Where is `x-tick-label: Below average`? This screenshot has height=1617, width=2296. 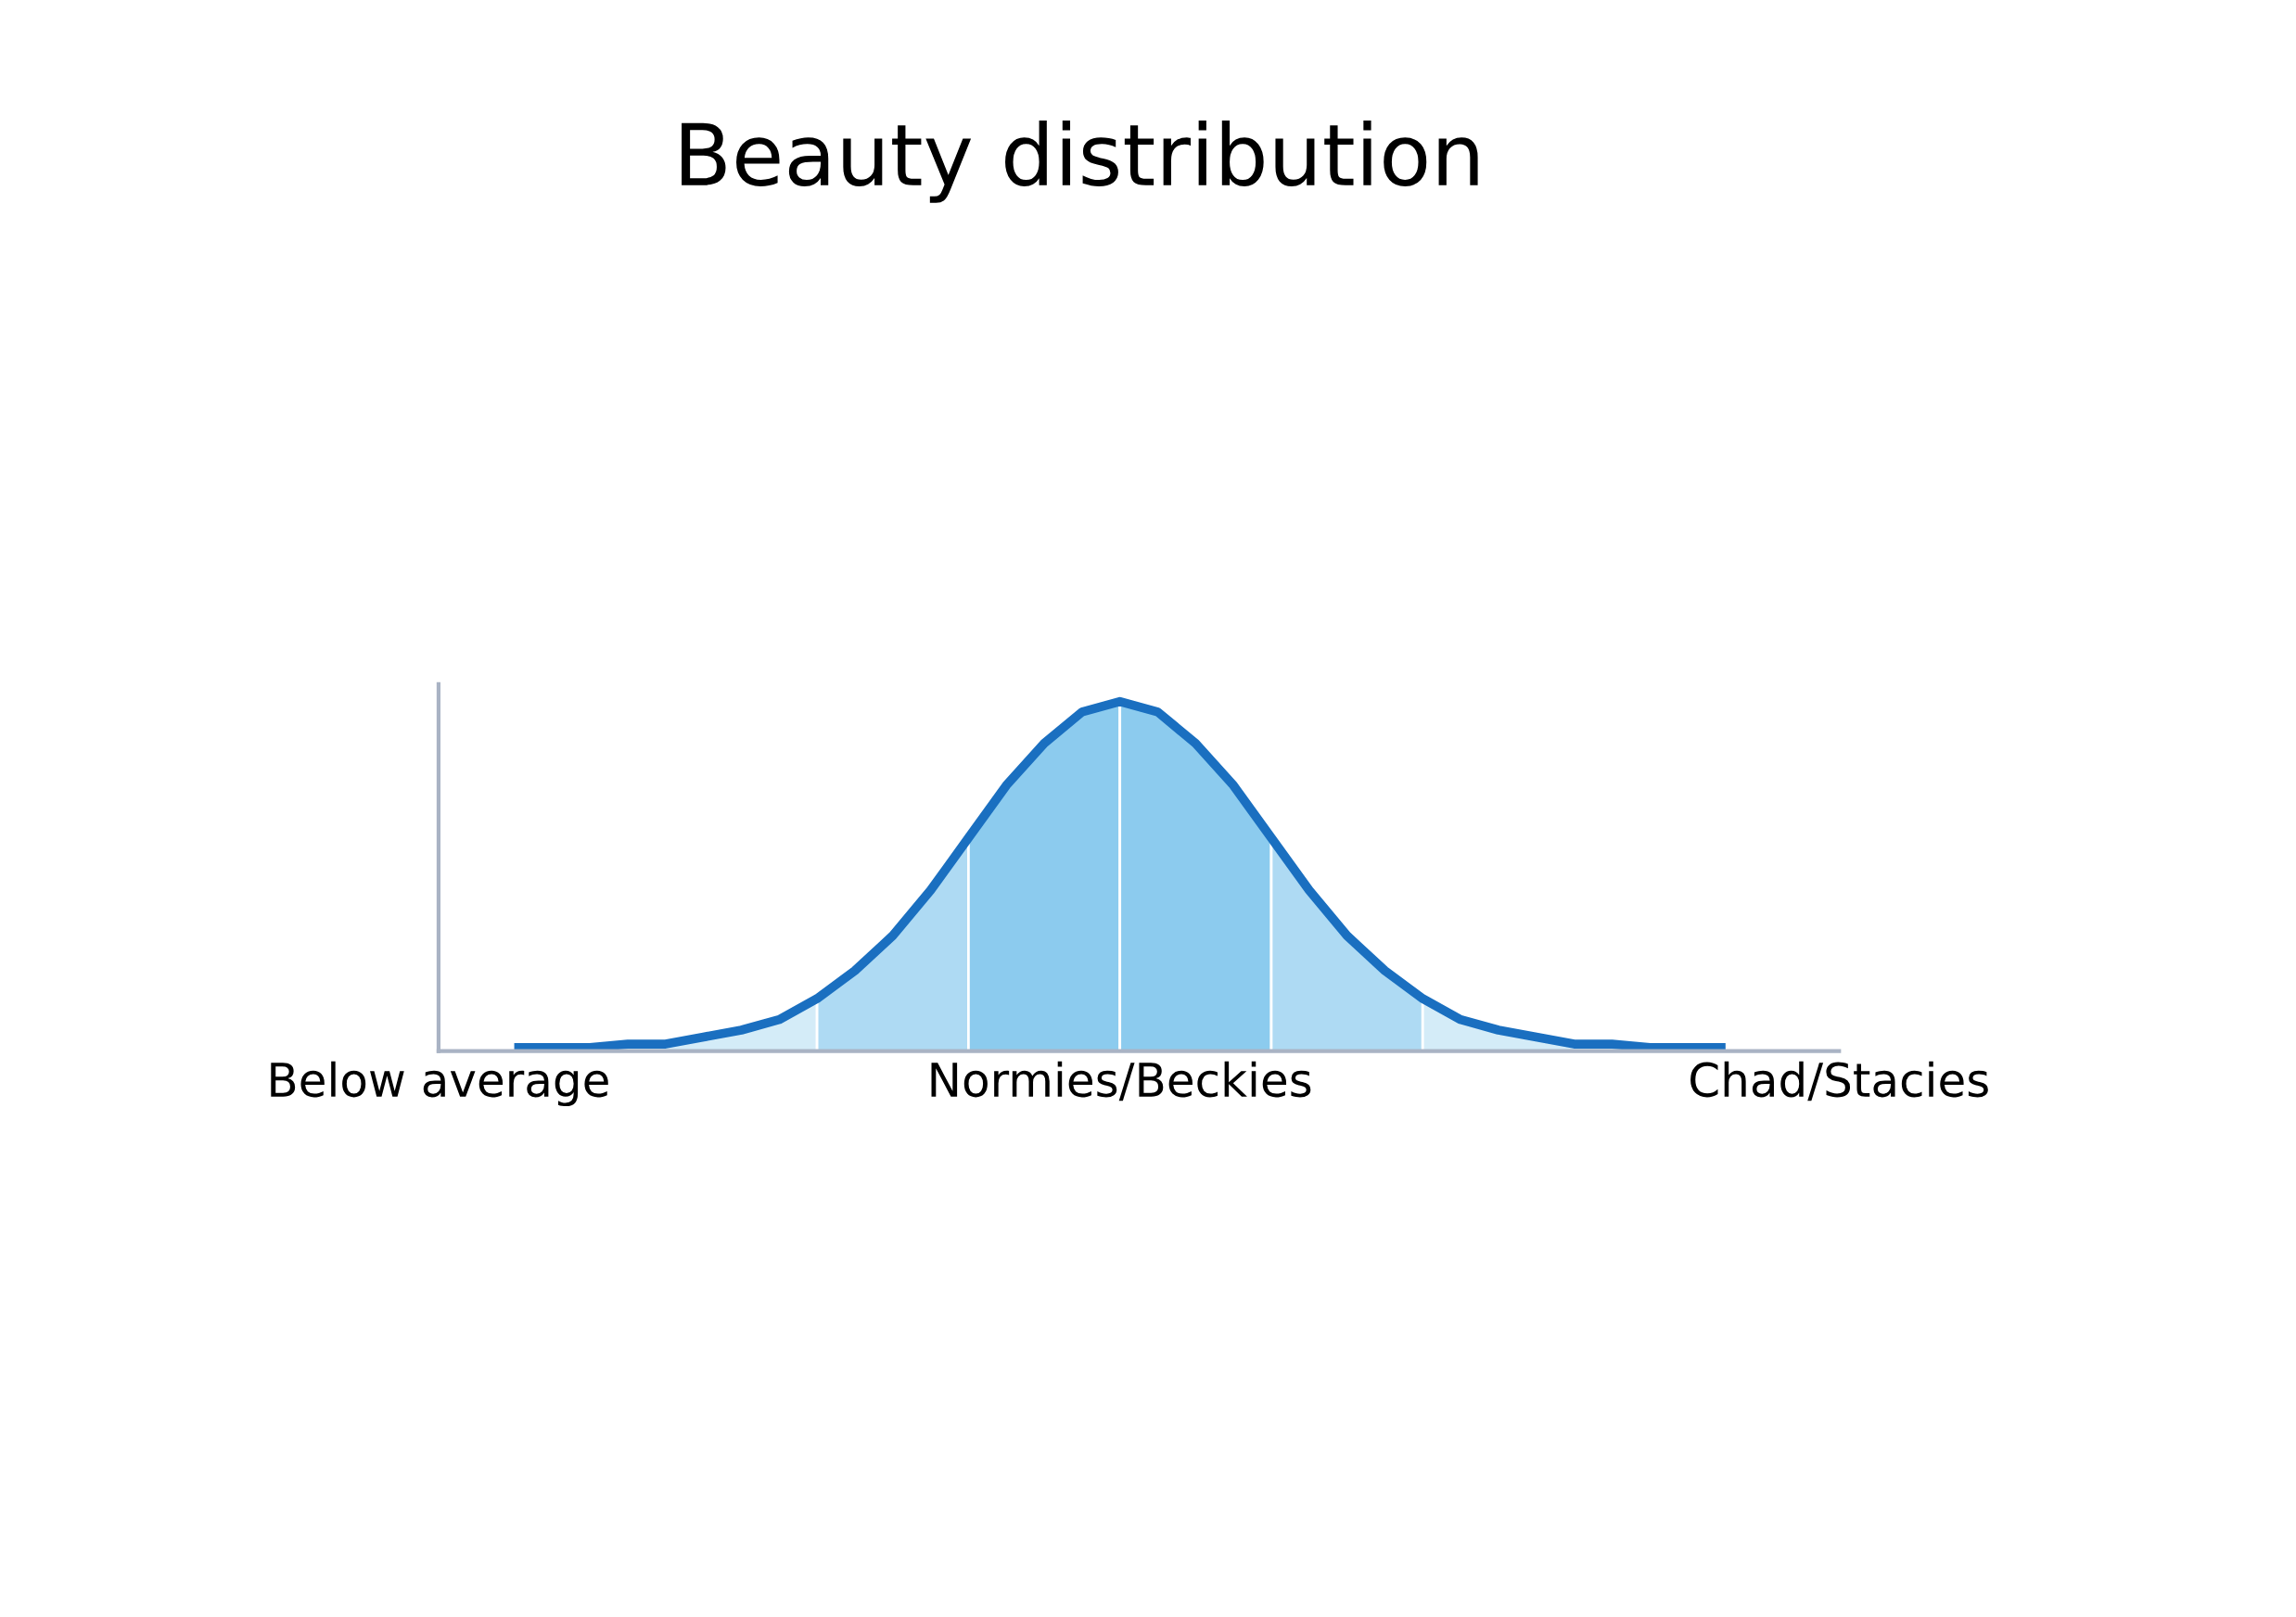
x-tick-label: Below average is located at coordinates (439, 1084).